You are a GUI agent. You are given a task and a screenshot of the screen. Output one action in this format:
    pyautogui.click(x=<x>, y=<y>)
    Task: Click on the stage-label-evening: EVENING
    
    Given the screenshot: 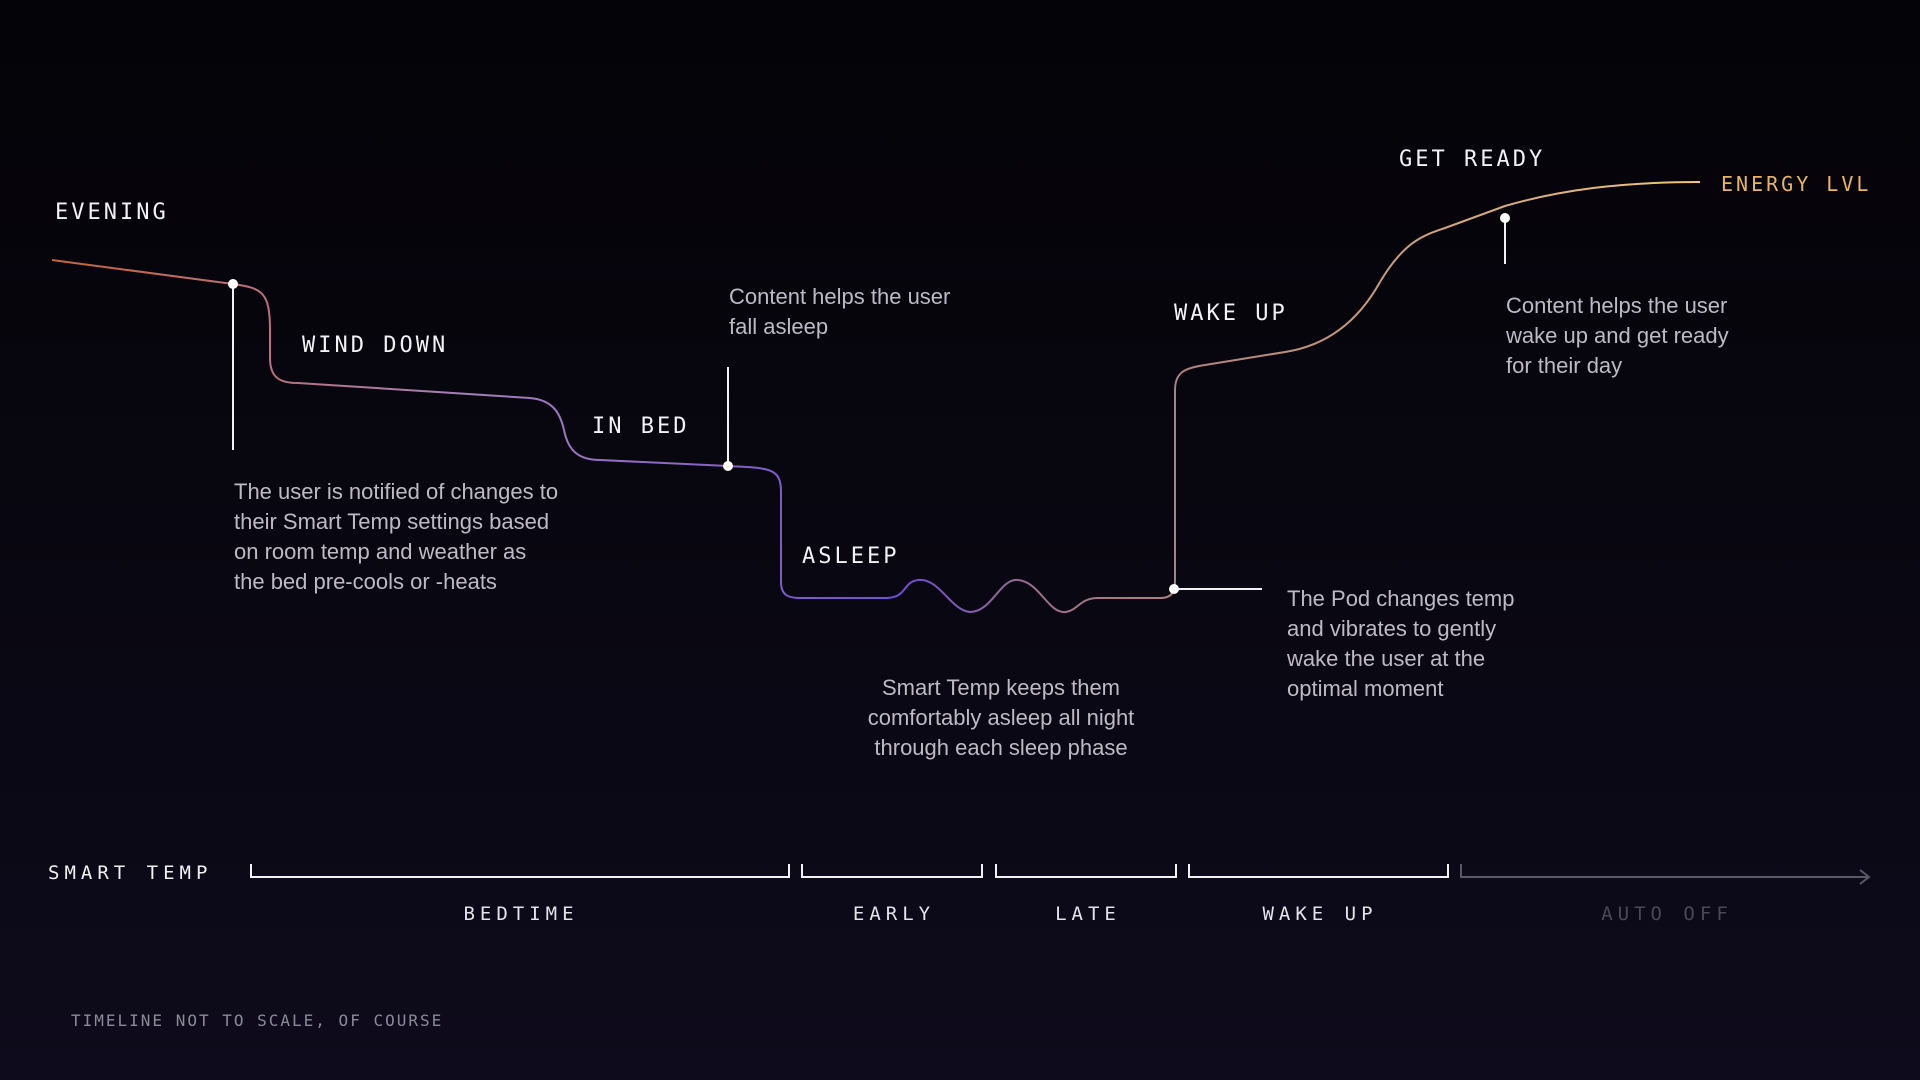 What is the action you would take?
    pyautogui.click(x=112, y=212)
    